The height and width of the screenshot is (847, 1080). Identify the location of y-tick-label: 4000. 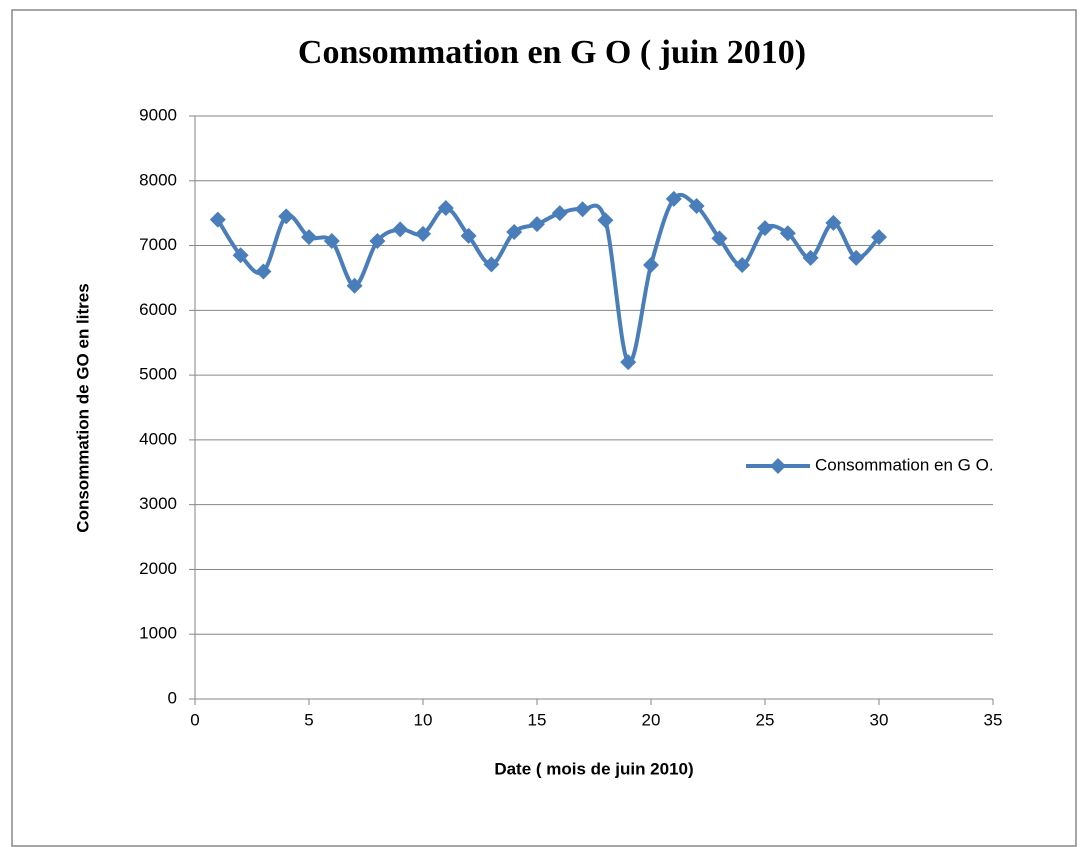
(158, 438).